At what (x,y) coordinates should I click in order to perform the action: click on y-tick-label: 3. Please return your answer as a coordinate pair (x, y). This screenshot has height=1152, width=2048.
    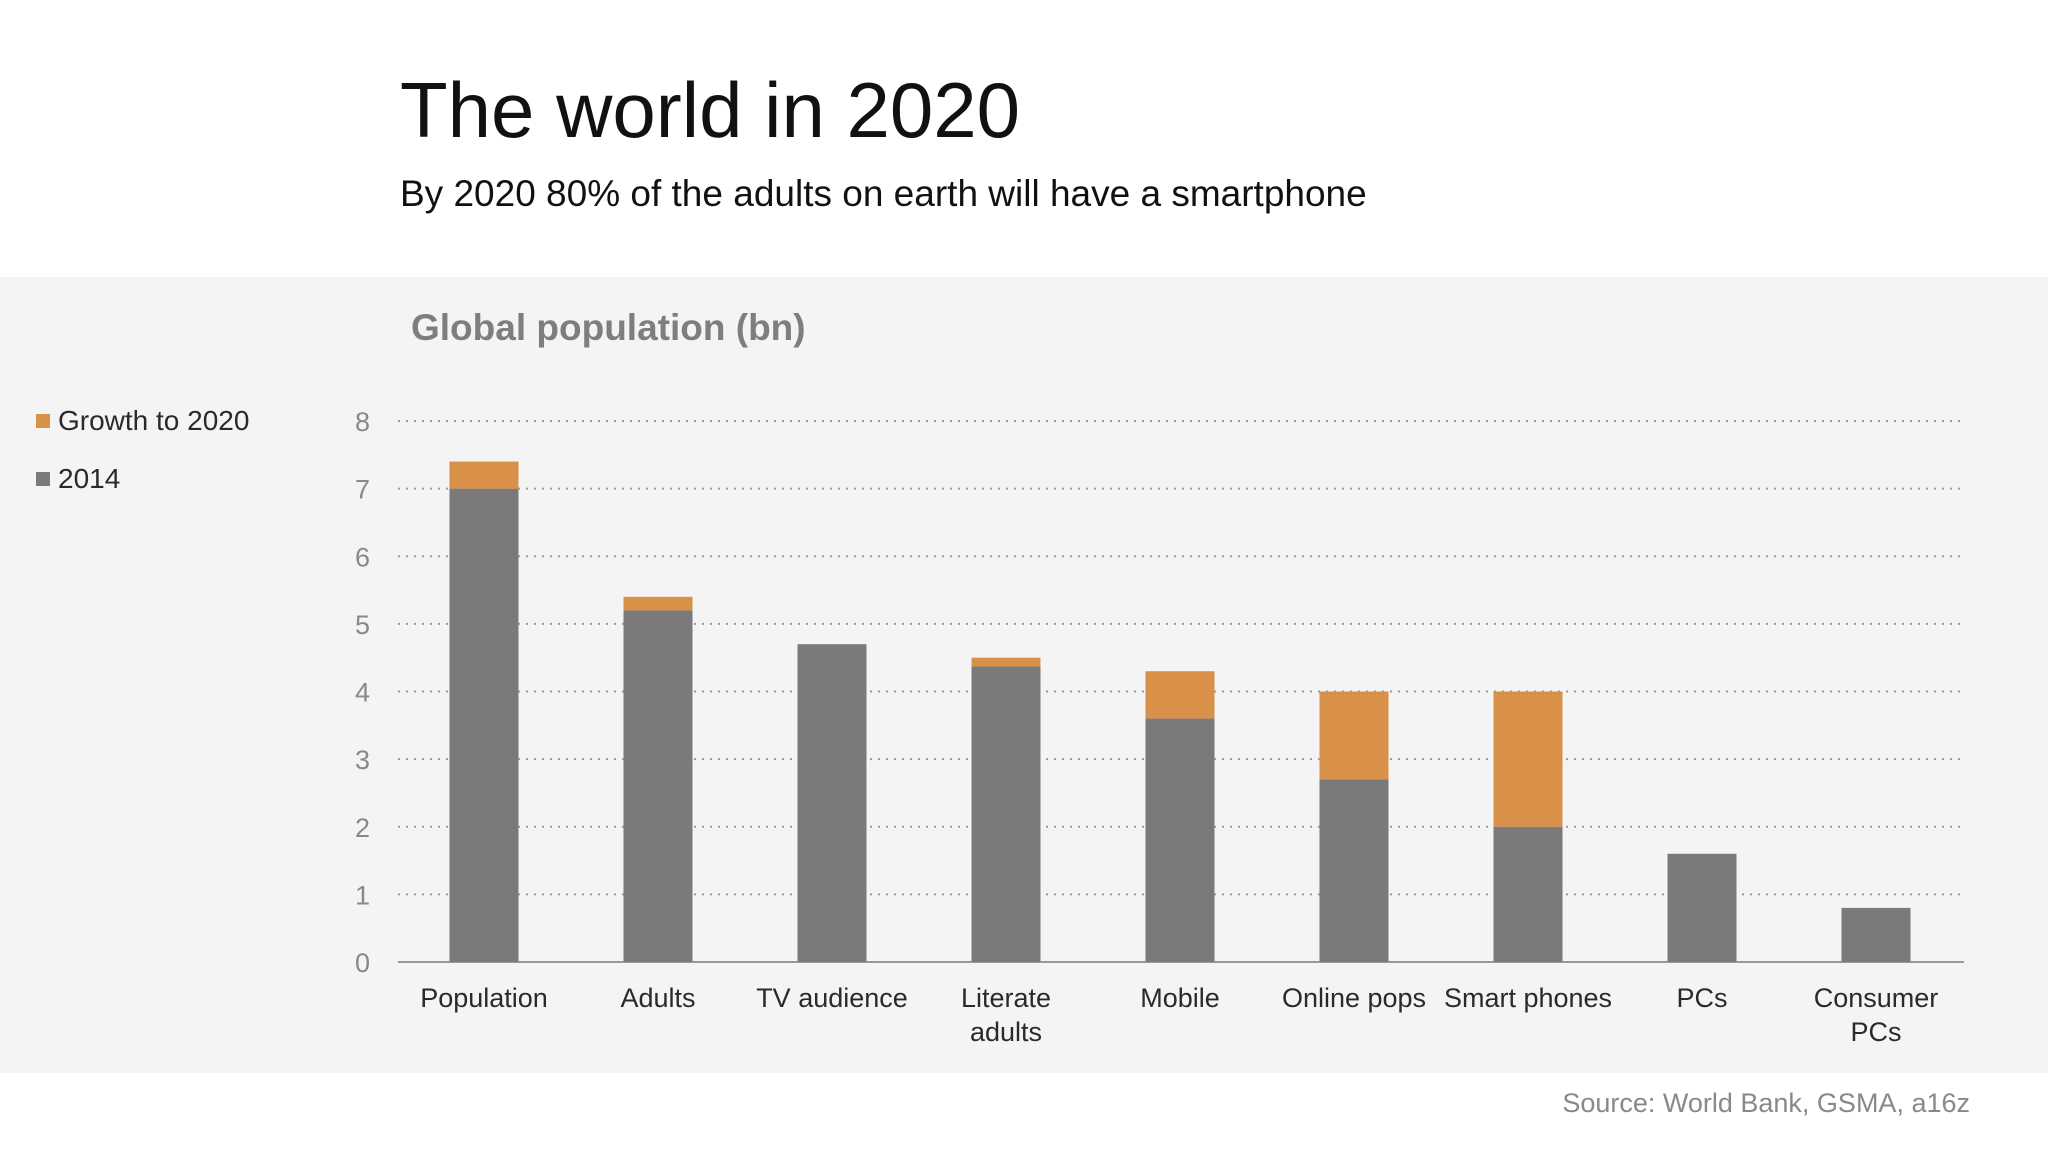
    Looking at the image, I should click on (362, 760).